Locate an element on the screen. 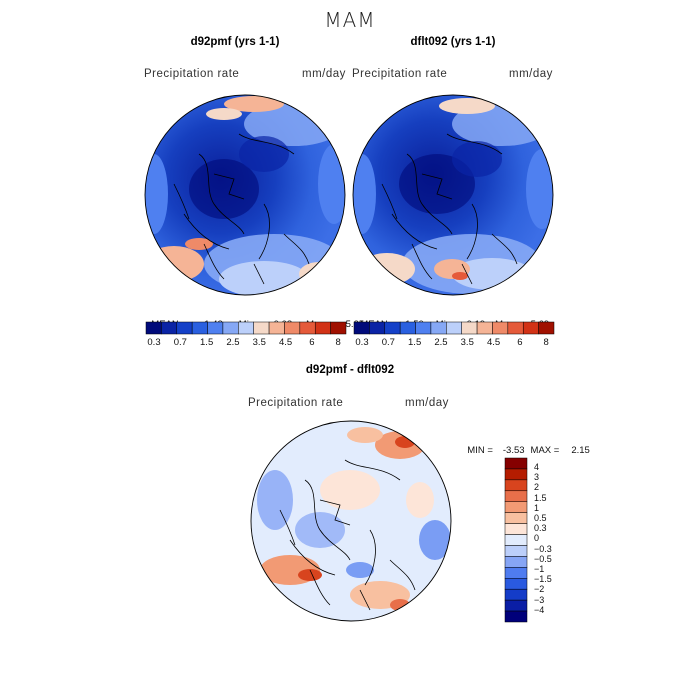  difference-colorbar-tick: 2 is located at coordinates (537, 487).